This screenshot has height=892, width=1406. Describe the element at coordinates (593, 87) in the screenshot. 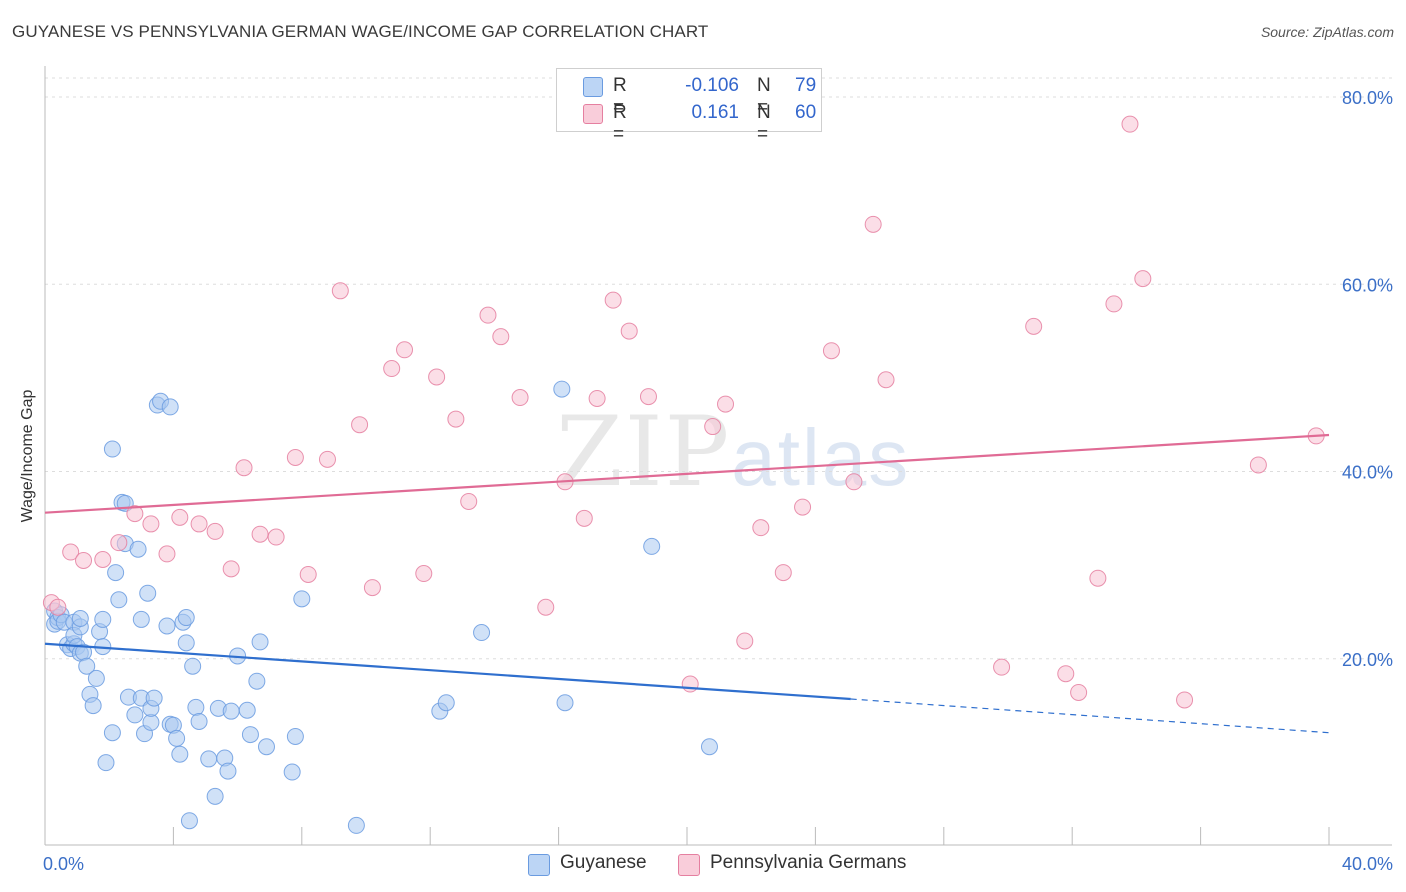

I see `legend-swatch-guyanese` at that location.